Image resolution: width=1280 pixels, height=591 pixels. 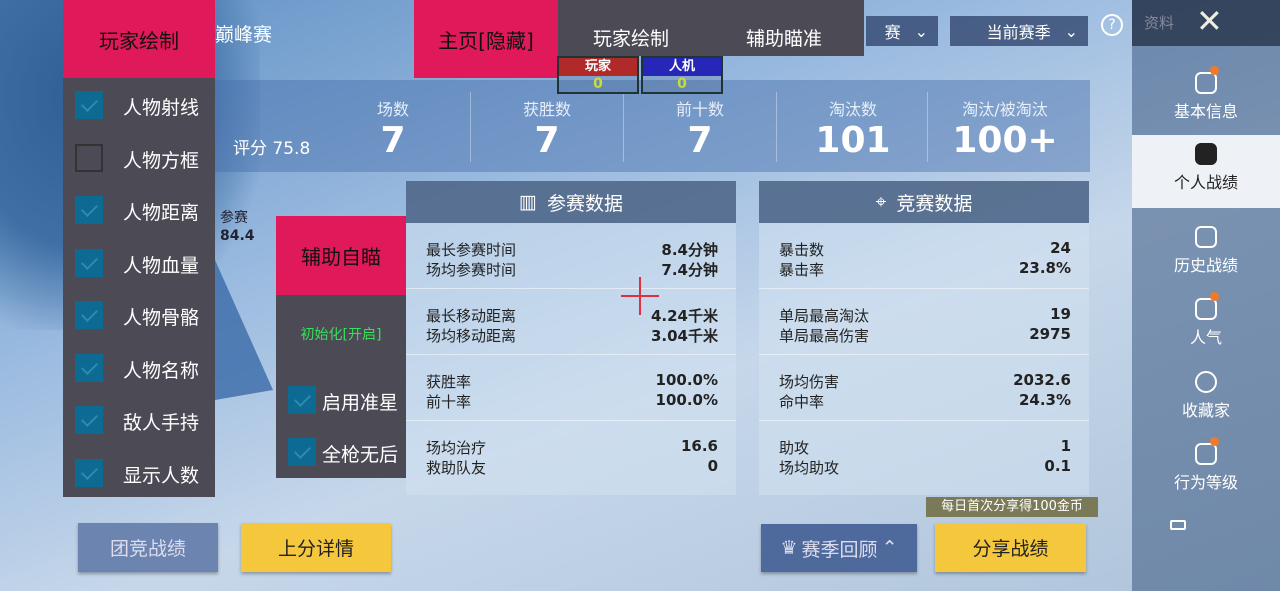 I want to click on stat-row-label: 场均伤害, so click(x=809, y=382).